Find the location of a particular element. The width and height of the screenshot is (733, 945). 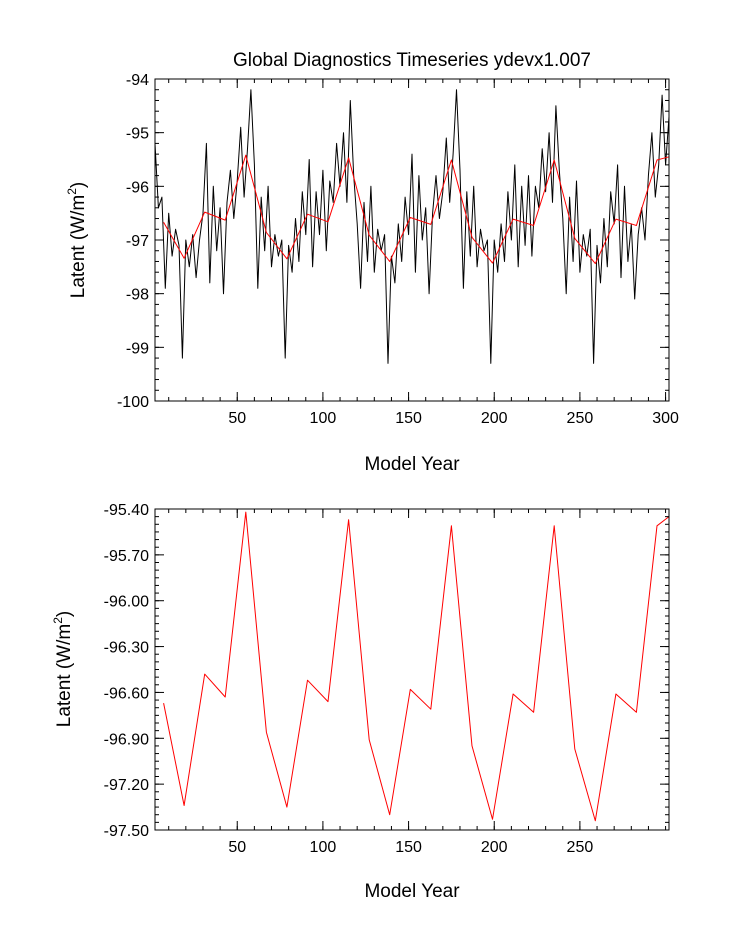

top-y-axis-title-main: Latent (W/m is located at coordinates (78, 246).